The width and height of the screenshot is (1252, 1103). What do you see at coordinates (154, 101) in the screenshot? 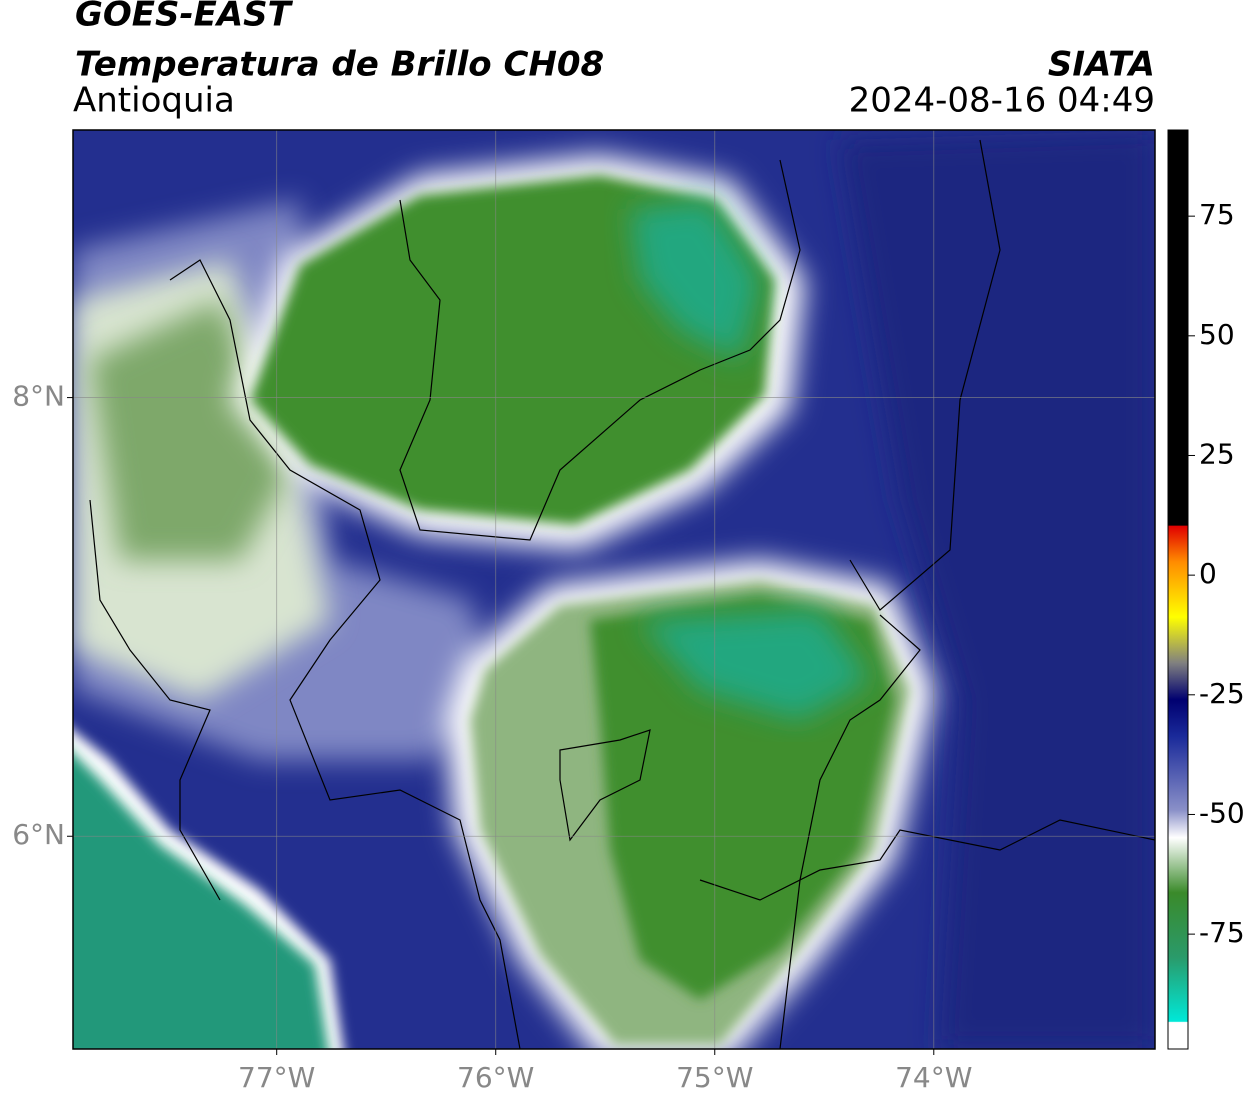
I see `region: Antioquia` at bounding box center [154, 101].